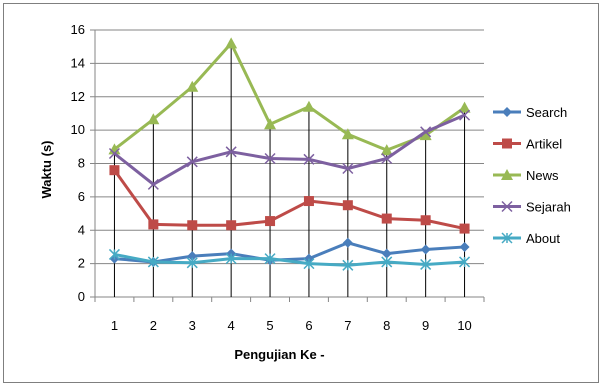 The height and width of the screenshot is (387, 605). I want to click on x-tick-label-2: 2, so click(153, 325).